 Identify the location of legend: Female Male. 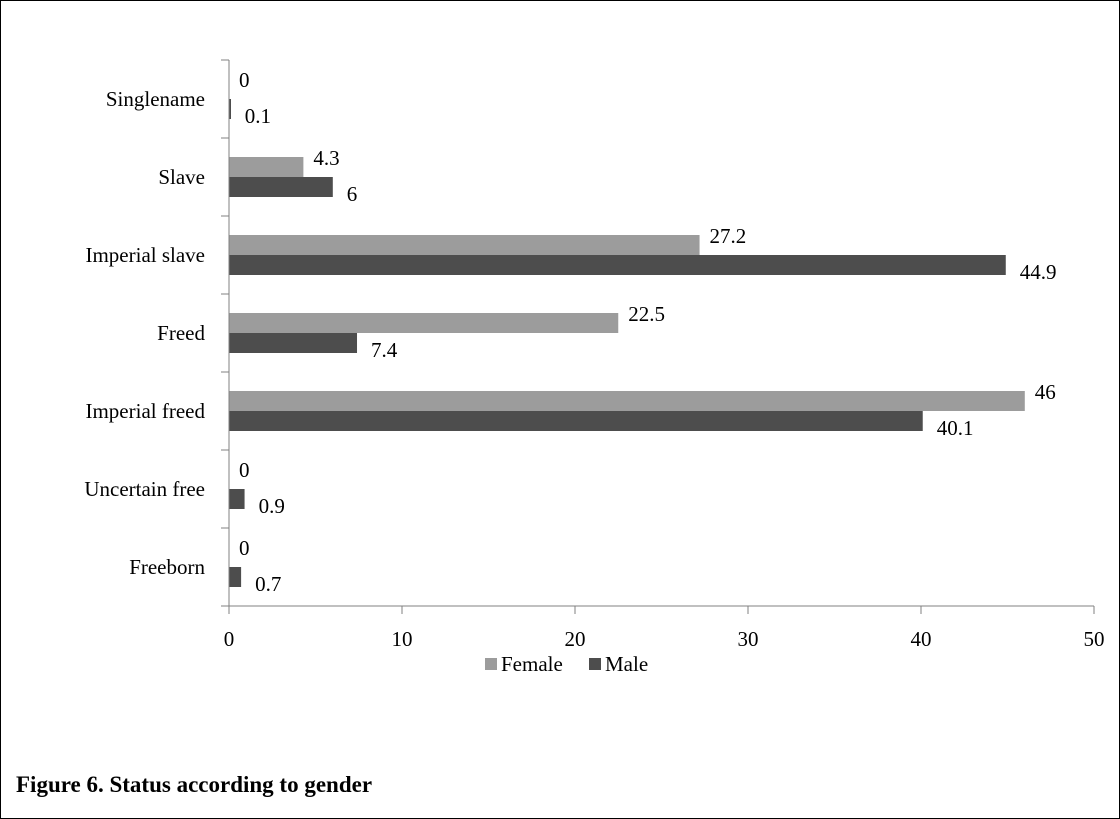
(566, 664).